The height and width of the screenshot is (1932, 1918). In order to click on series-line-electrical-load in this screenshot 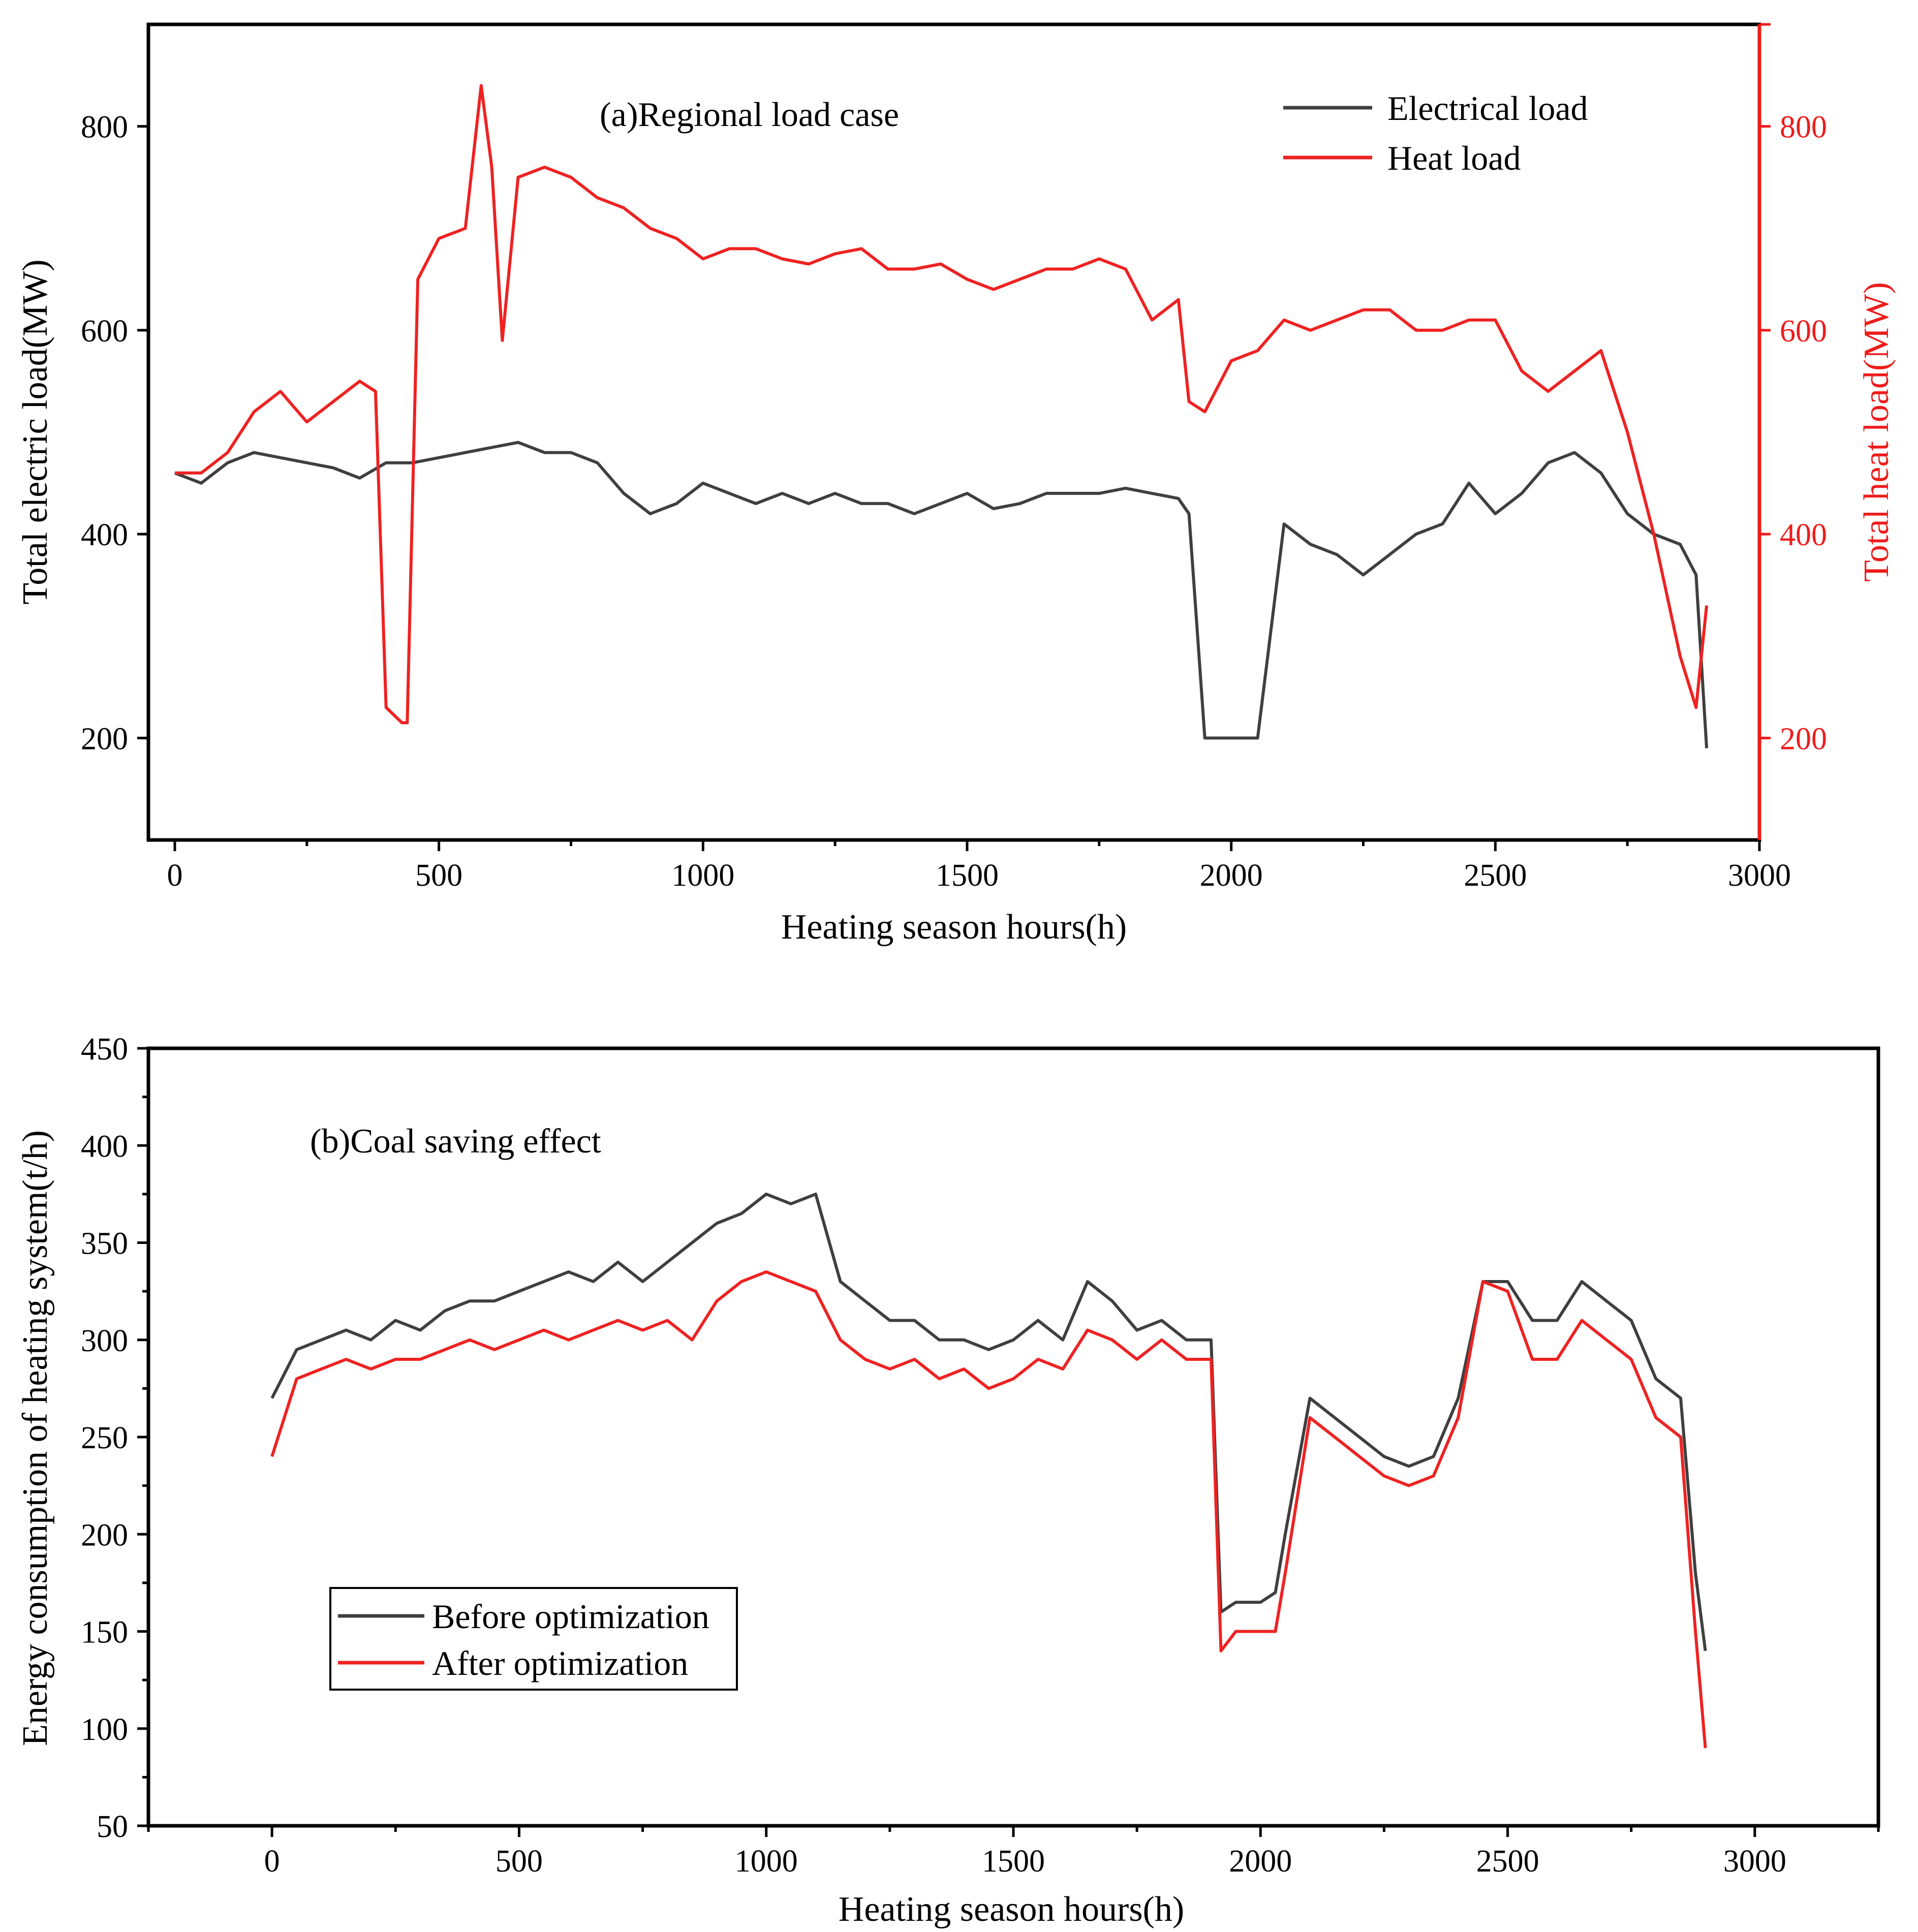, I will do `click(941, 595)`.